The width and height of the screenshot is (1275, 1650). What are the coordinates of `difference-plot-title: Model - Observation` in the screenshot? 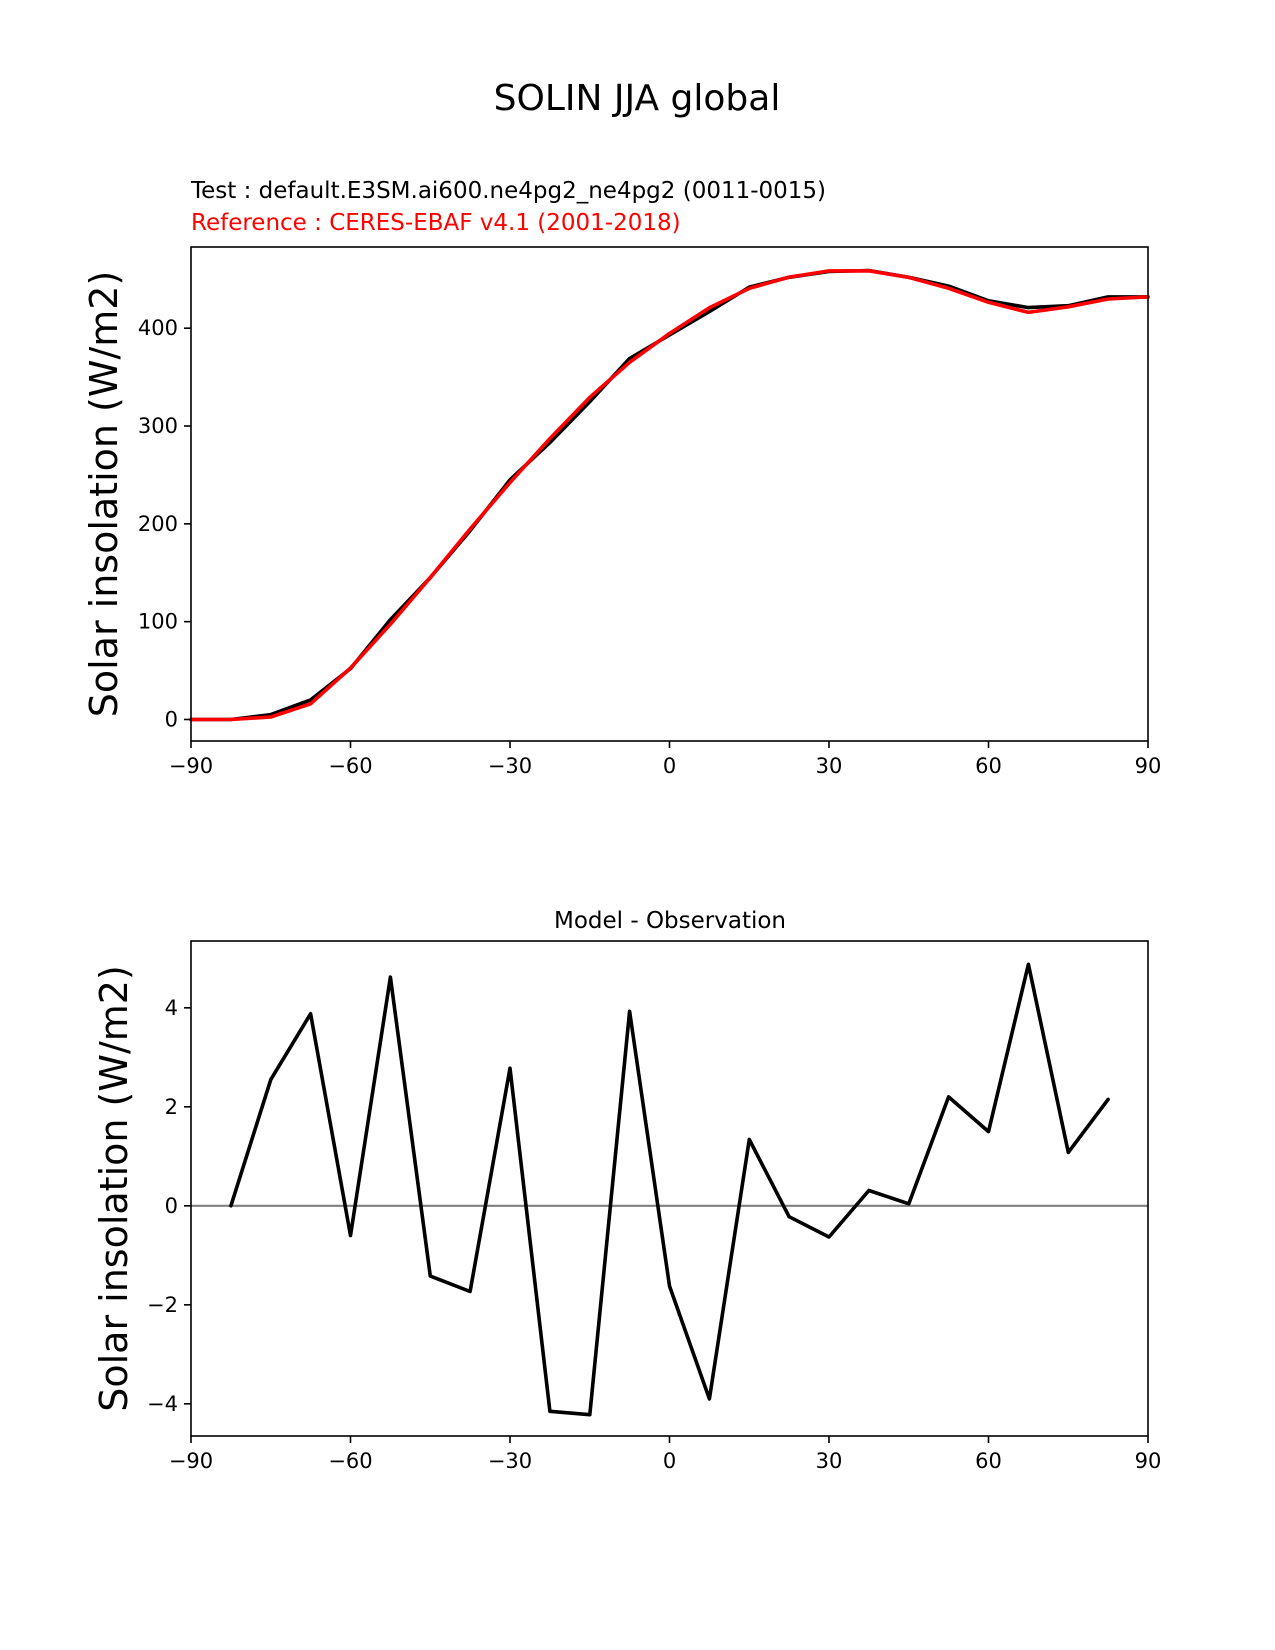 It's located at (670, 921).